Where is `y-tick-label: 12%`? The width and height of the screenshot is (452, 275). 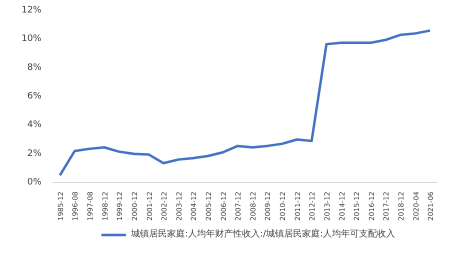 y-tick-label: 12% is located at coordinates (31, 11).